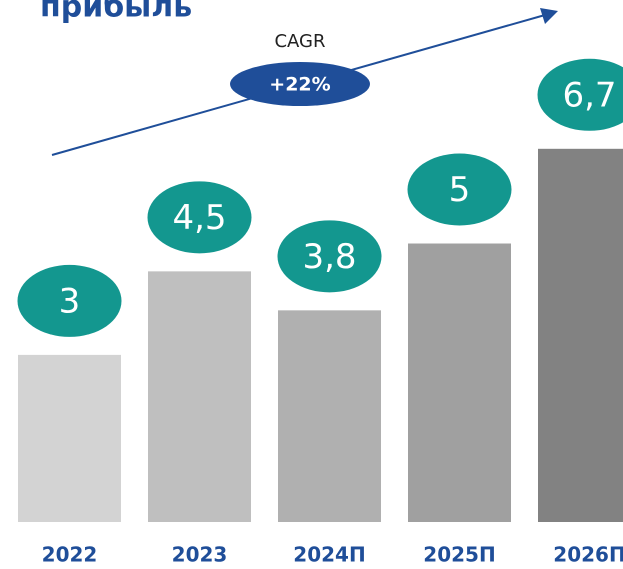 The image size is (623, 569). I want to click on cagr-badge, so click(300, 84).